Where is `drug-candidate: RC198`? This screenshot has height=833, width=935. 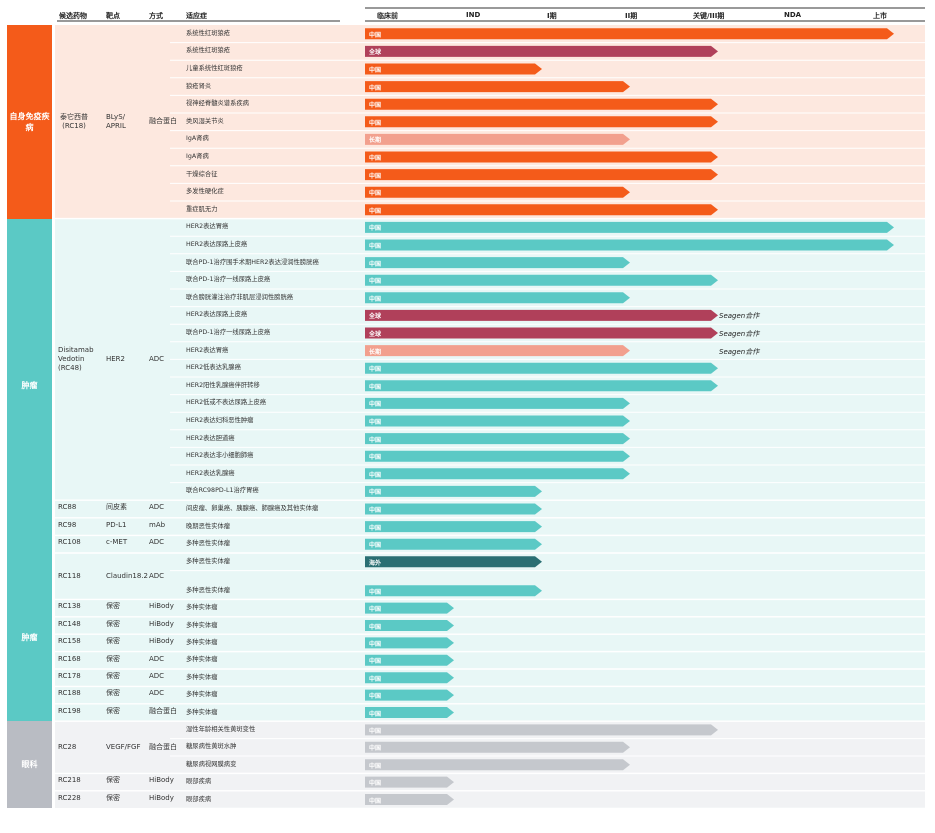 drug-candidate: RC198 is located at coordinates (69, 710).